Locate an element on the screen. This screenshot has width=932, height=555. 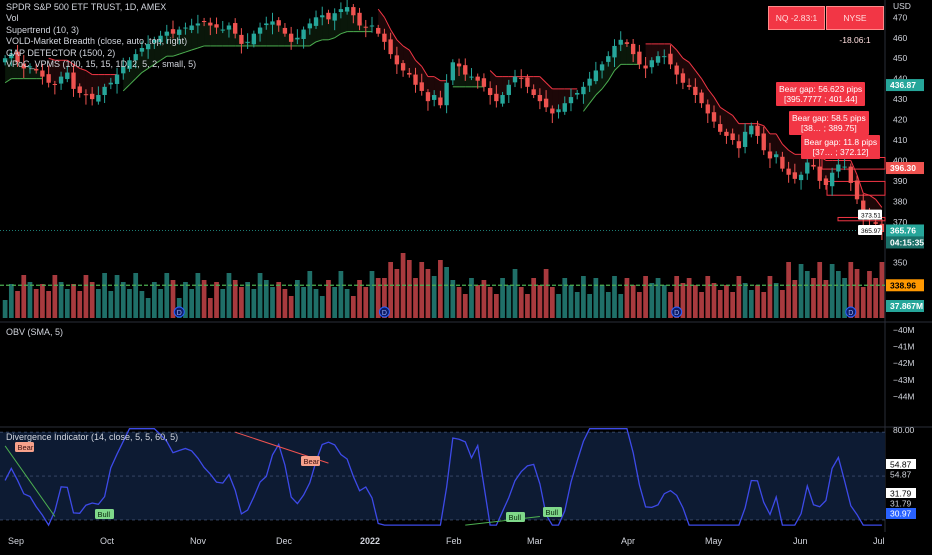
bull-marker-bg is located at coordinates (552, 512).